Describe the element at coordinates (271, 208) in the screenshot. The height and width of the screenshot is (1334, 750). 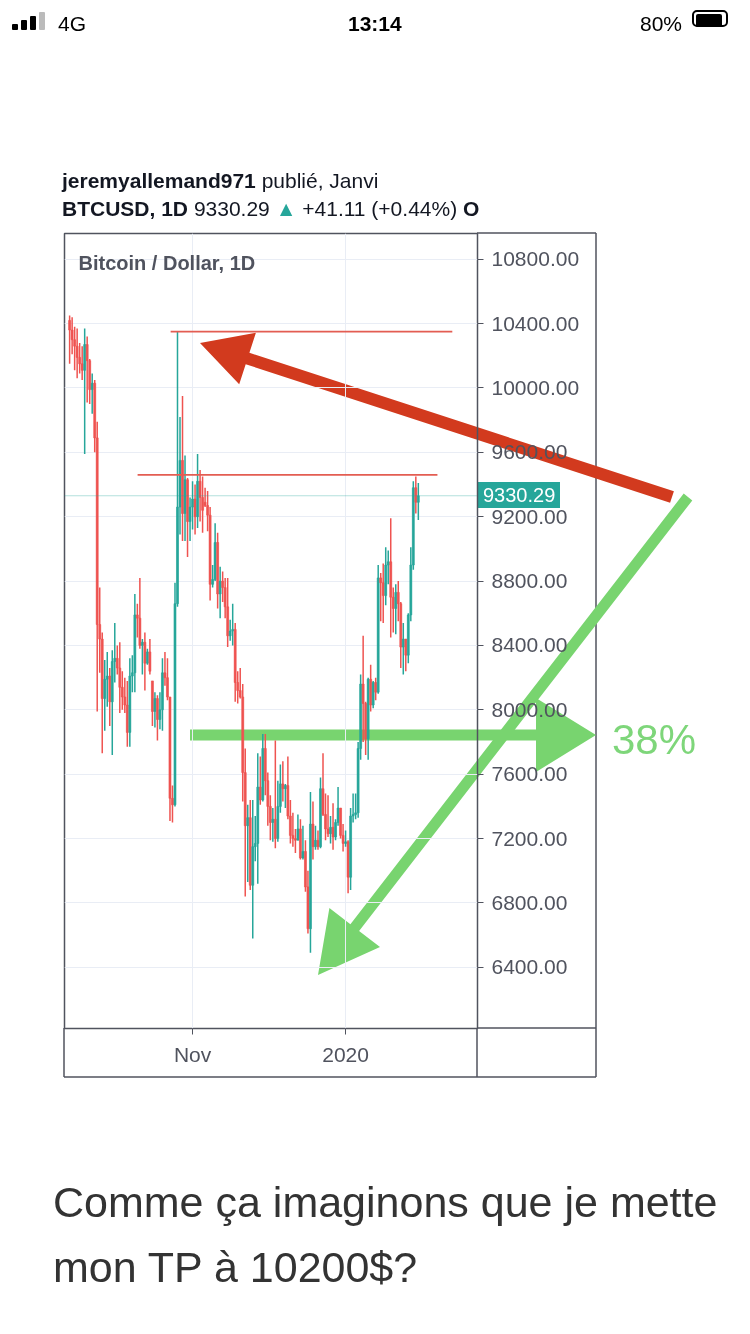
I see `chart-subtitle: BTCUSD, 1D 9330.29 ▲ +41.11 (+0.44%) O` at that location.